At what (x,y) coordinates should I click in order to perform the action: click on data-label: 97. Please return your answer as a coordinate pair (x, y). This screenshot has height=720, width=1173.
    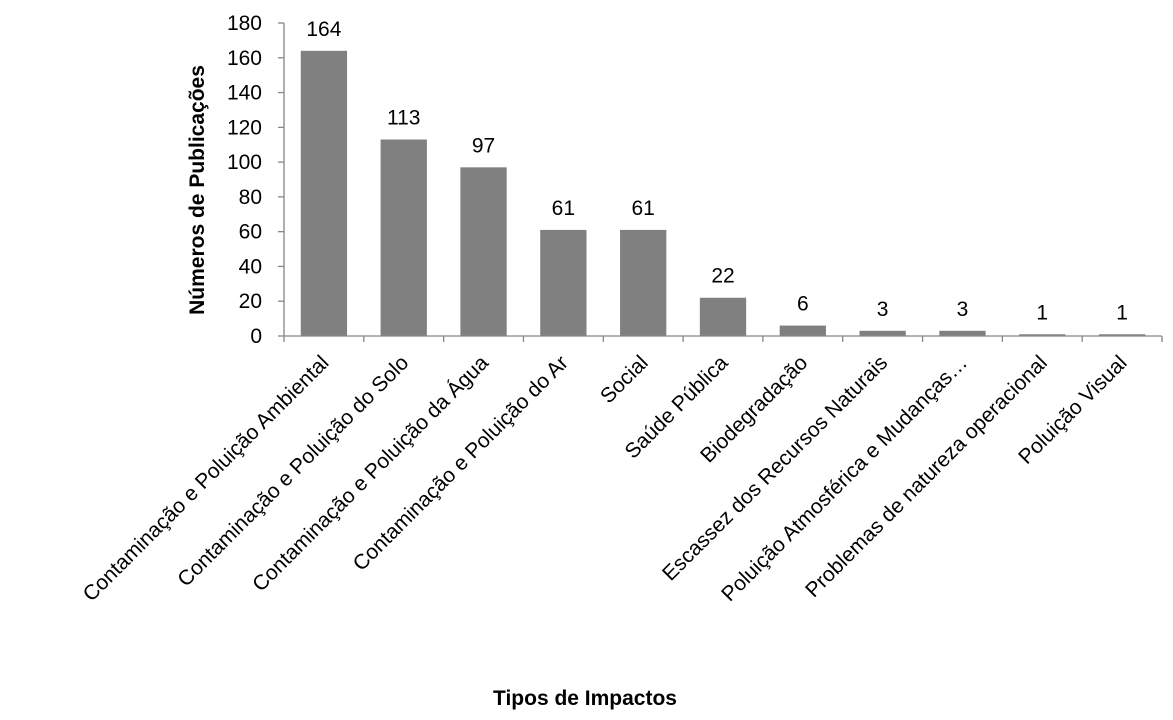
    Looking at the image, I should click on (483, 145).